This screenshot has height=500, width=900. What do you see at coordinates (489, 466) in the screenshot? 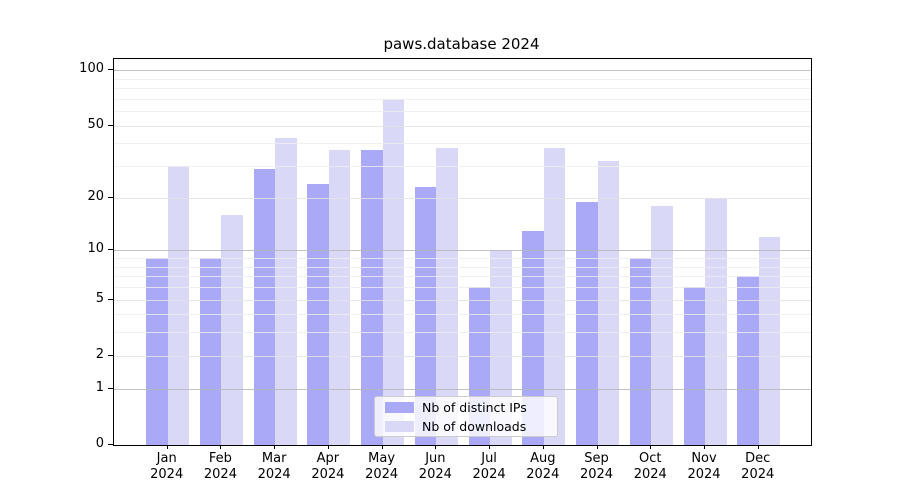
I see `x-tick-label-jul: Jul 2024` at bounding box center [489, 466].